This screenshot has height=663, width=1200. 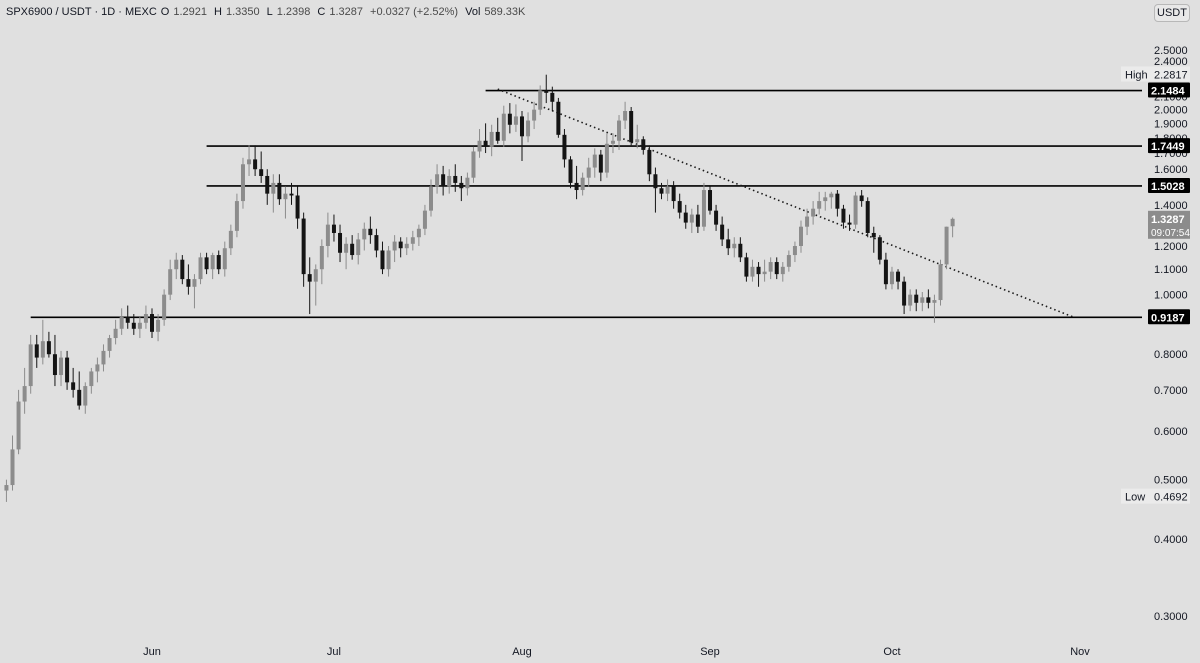 I want to click on y-tick-label: 1.1000, so click(x=1171, y=270).